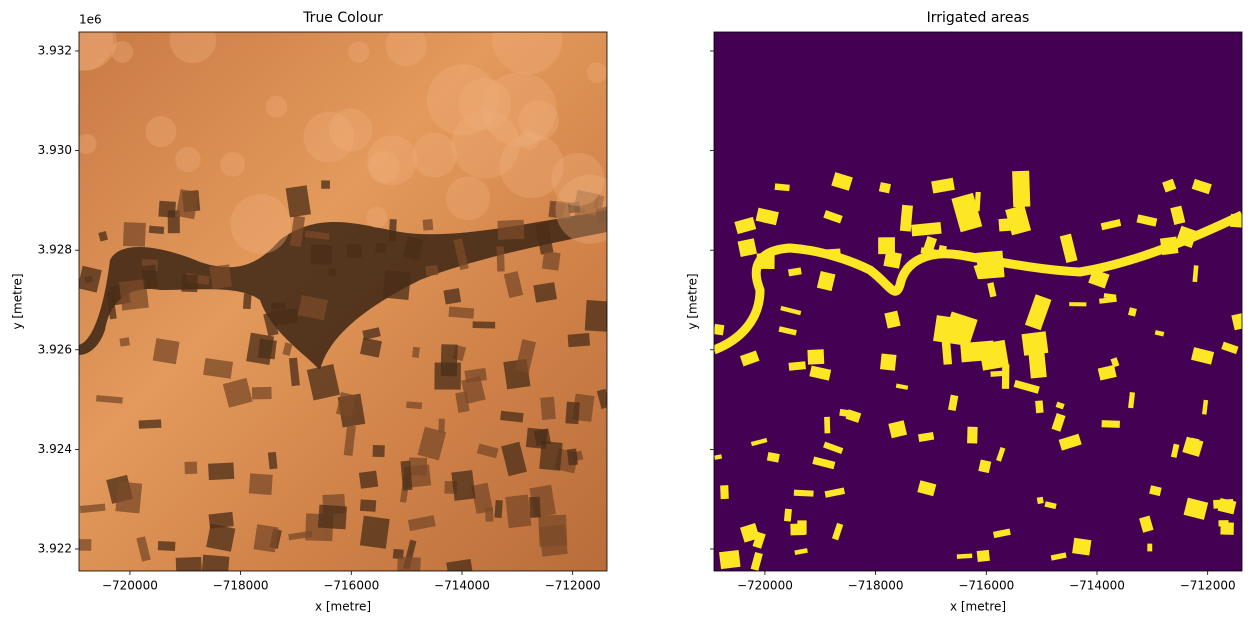 The width and height of the screenshot is (1253, 624). Describe the element at coordinates (342, 18) in the screenshot. I see `chart-title: True Colour` at that location.